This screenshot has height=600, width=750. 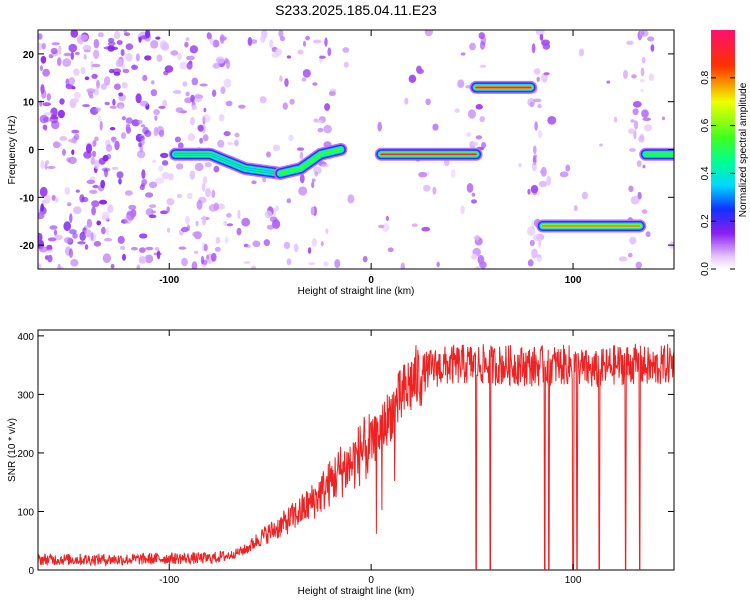 I want to click on dominant-tone-band, so click(x=310, y=161).